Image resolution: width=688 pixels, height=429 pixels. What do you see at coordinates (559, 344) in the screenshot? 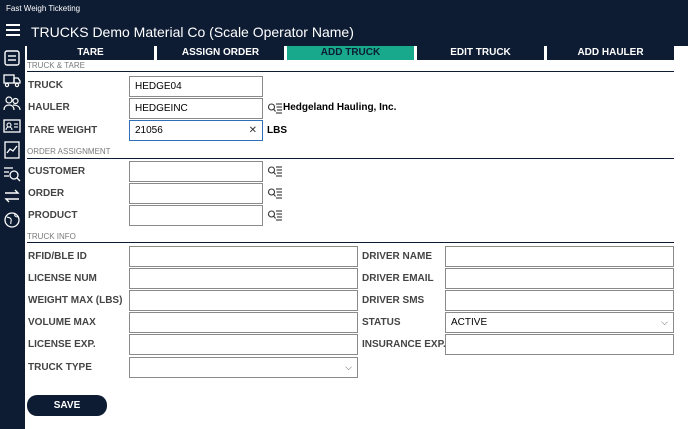
I see `insurance-exp-input` at bounding box center [559, 344].